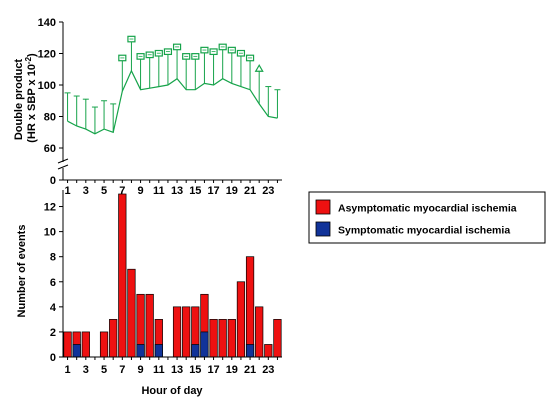  Describe the element at coordinates (323, 207) in the screenshot. I see `legend-swatch-asymptomatic` at that location.